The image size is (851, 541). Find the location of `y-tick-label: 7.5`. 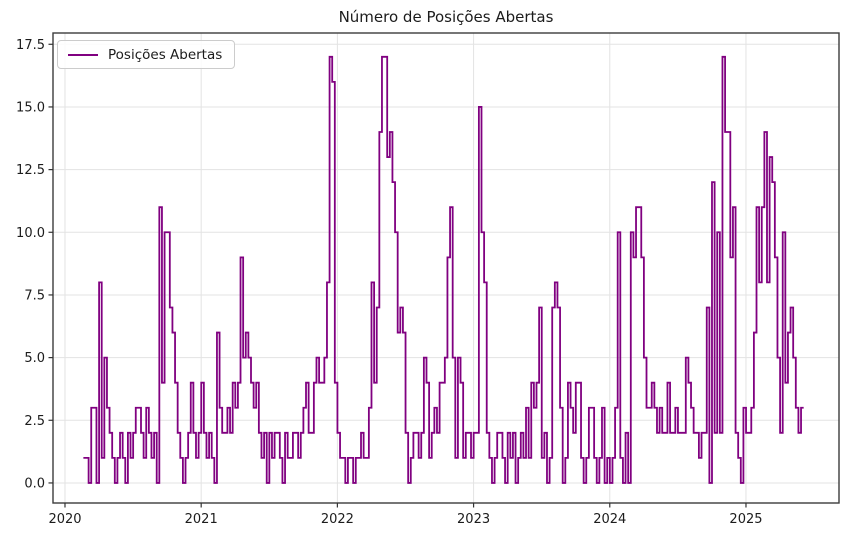

y-tick-label: 7.5 is located at coordinates (34, 295).